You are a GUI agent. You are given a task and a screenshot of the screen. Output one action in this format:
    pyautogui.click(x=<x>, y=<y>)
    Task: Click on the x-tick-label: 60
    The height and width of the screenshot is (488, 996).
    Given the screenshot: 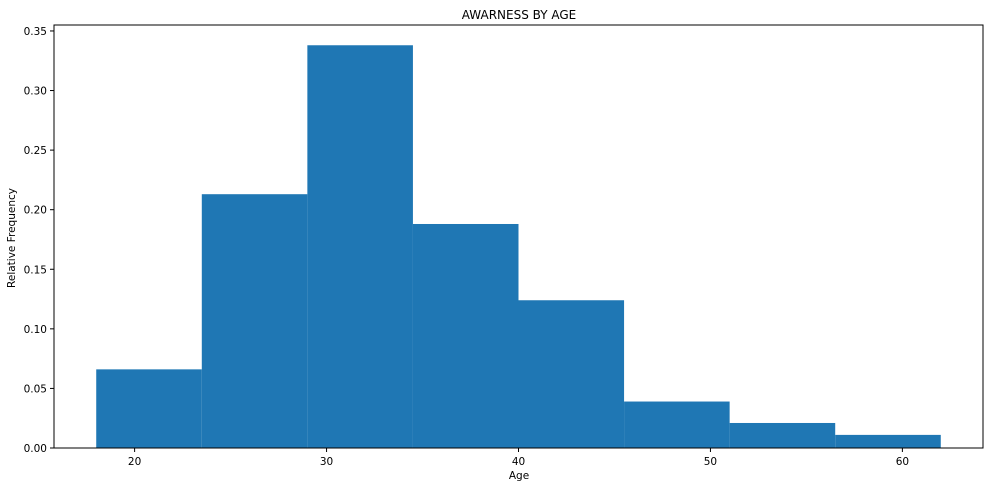 What is the action you would take?
    pyautogui.click(x=902, y=462)
    